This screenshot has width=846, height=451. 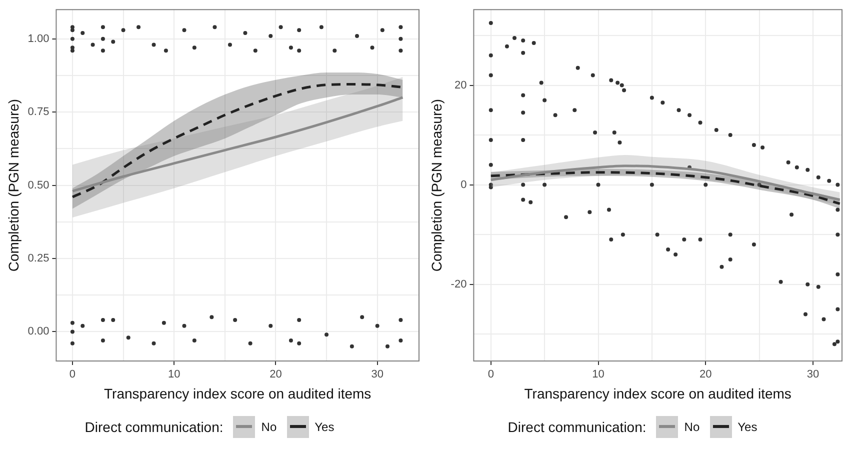 What do you see at coordinates (39, 332) in the screenshot?
I see `y-tick-label: 0.00` at bounding box center [39, 332].